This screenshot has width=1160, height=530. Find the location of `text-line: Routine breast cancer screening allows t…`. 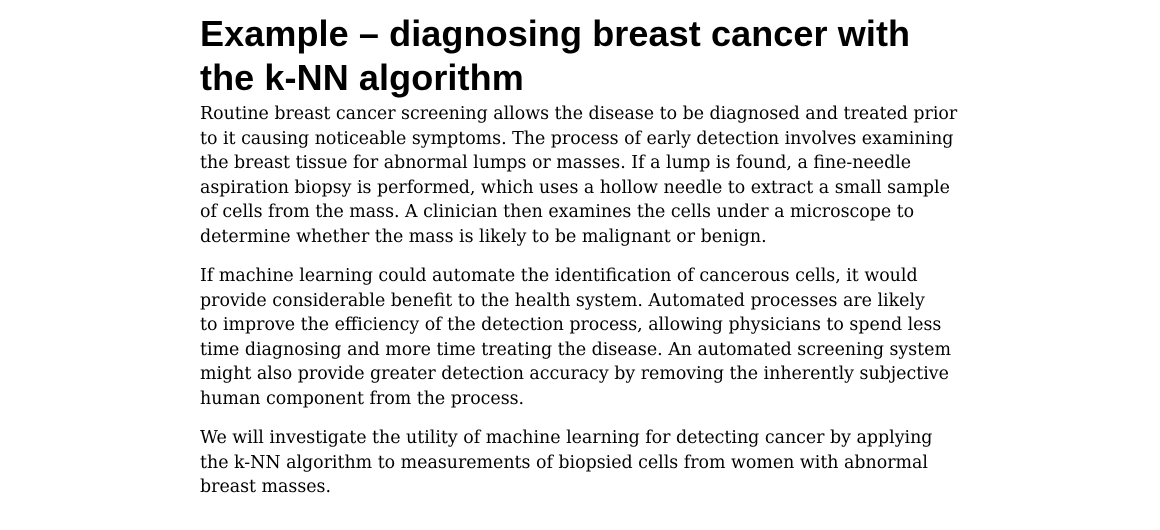

text-line: Routine breast cancer screening allows t… is located at coordinates (579, 114).